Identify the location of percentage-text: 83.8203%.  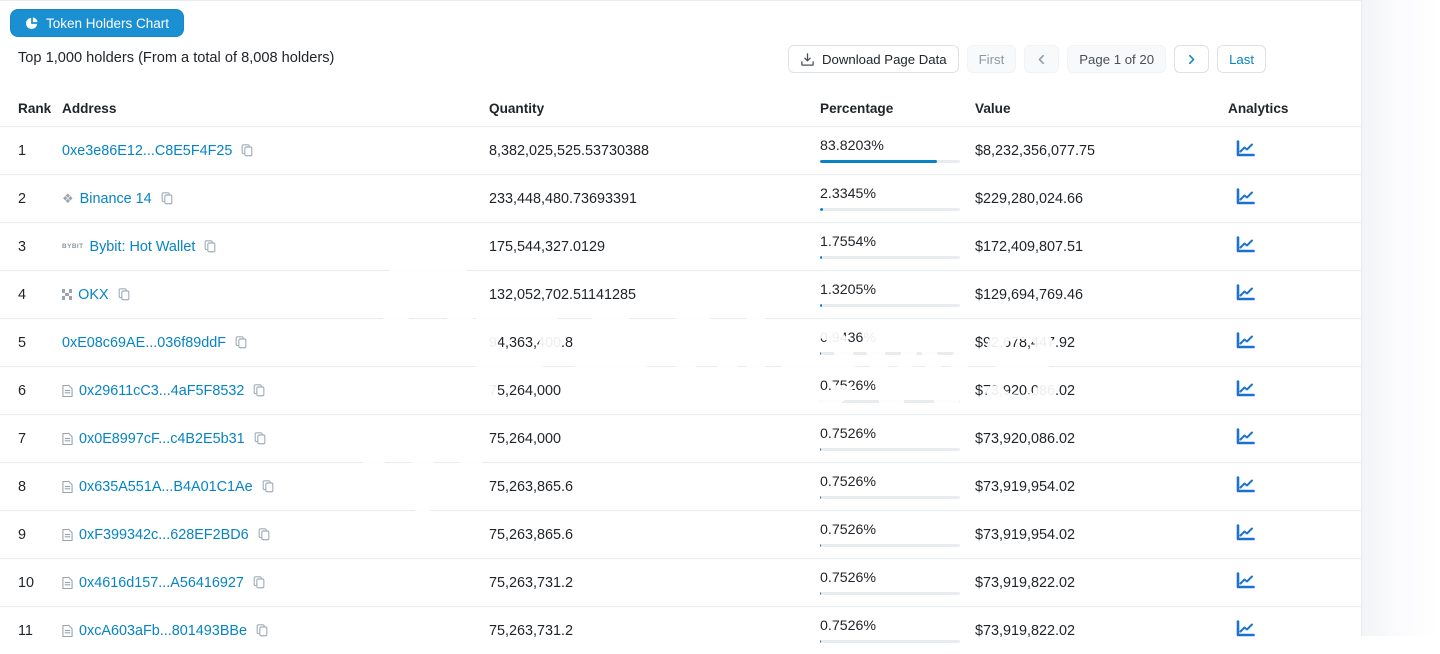
(852, 146).